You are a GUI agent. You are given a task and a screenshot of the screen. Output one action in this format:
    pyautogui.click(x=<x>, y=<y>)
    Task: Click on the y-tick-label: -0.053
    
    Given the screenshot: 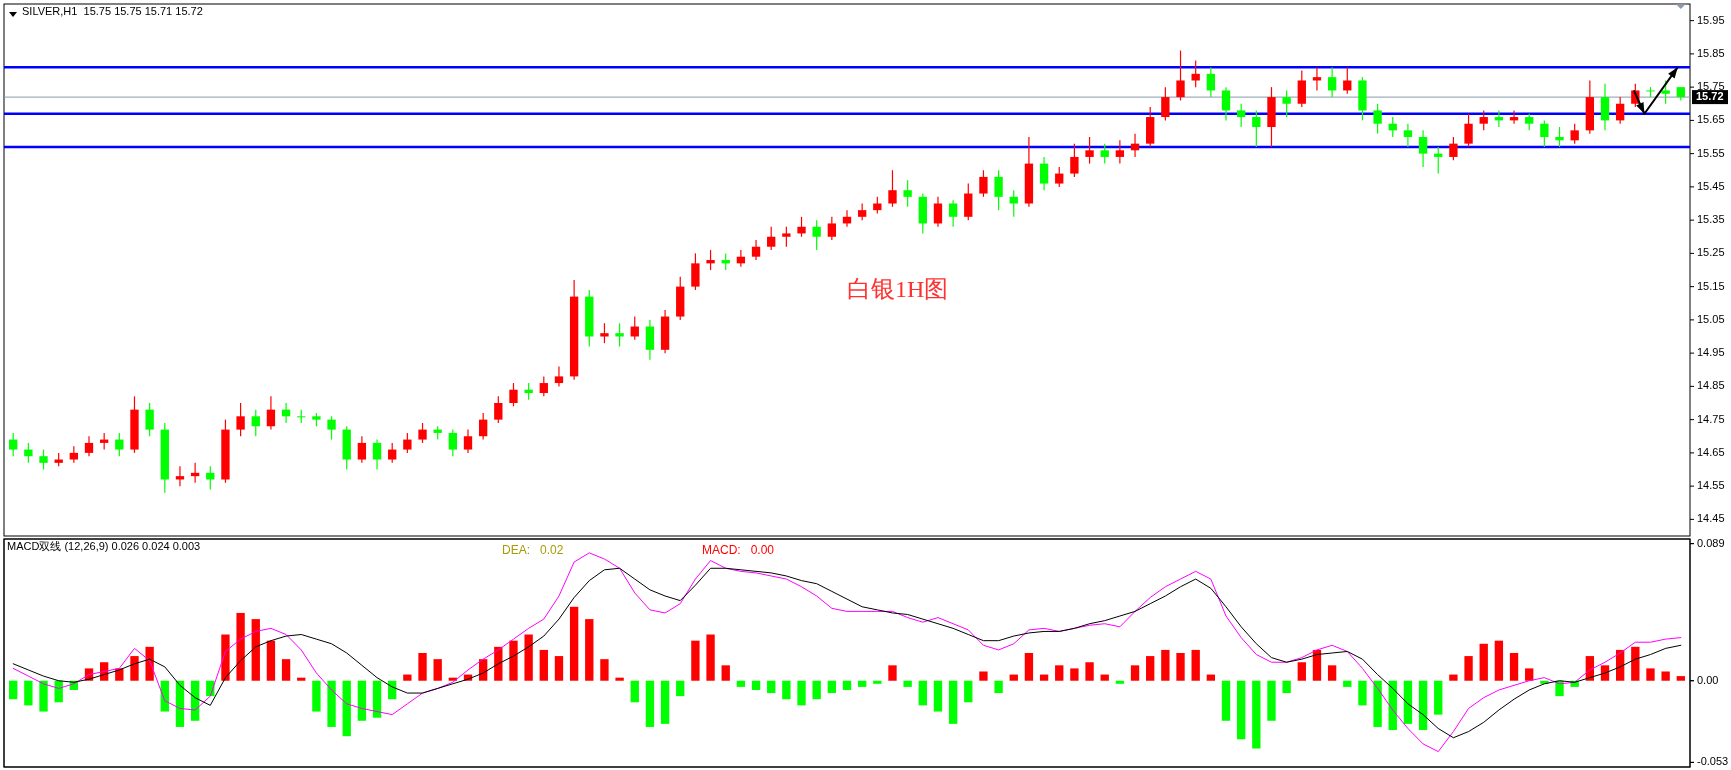 What is the action you would take?
    pyautogui.click(x=1713, y=761)
    